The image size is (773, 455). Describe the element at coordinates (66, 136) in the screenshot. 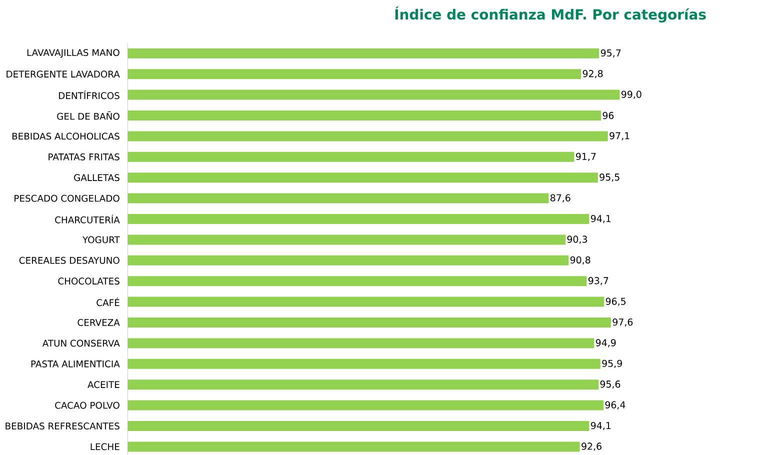

I see `y-tick-label: BEBIDAS ALCOHOLICAS` at that location.